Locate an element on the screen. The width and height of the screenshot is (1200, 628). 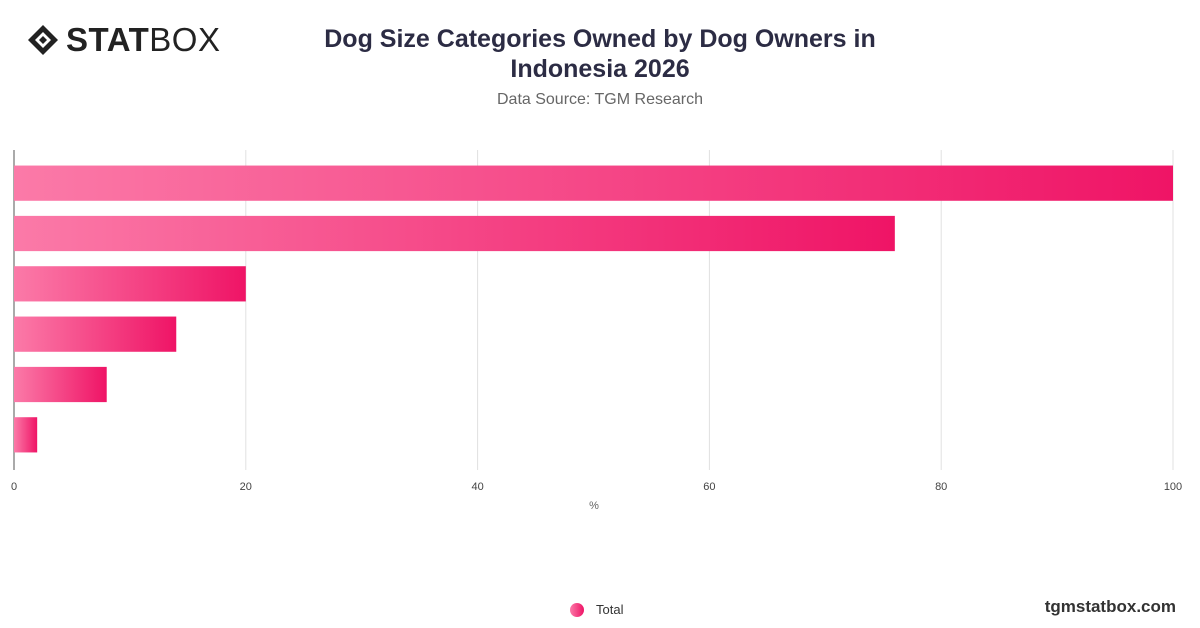
x-axis-ticks: 0 20 40 60 80 100 is located at coordinates (596, 487).